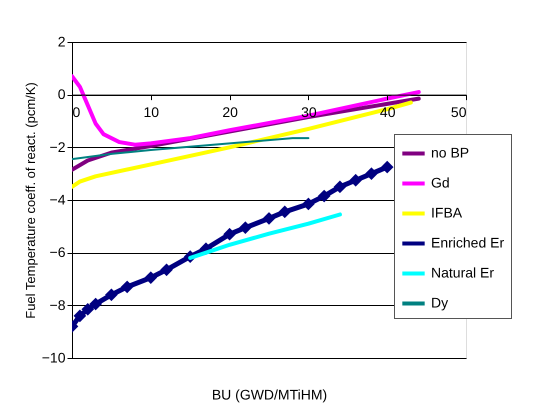  Describe the element at coordinates (62, 94) in the screenshot. I see `y-tick-label: 0` at that location.